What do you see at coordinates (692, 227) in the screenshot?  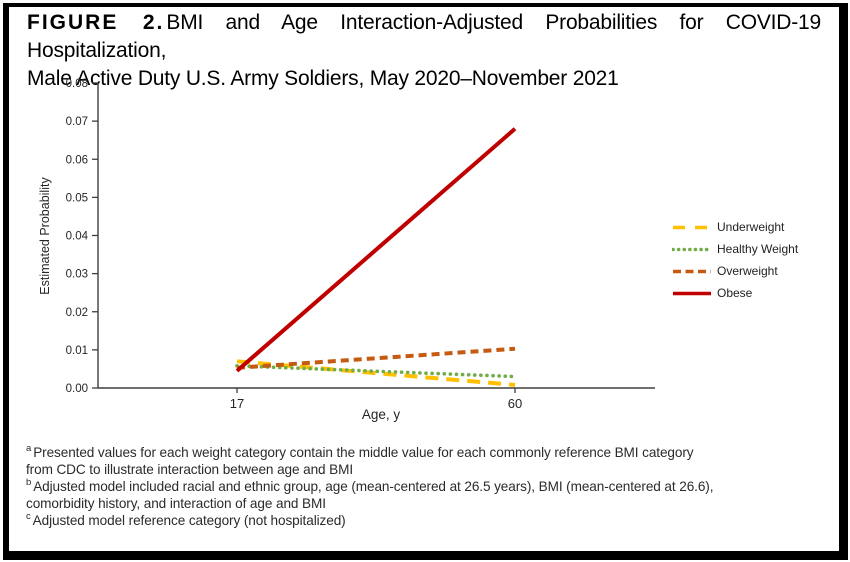 I see `legend-swatch-underweight-icon` at bounding box center [692, 227].